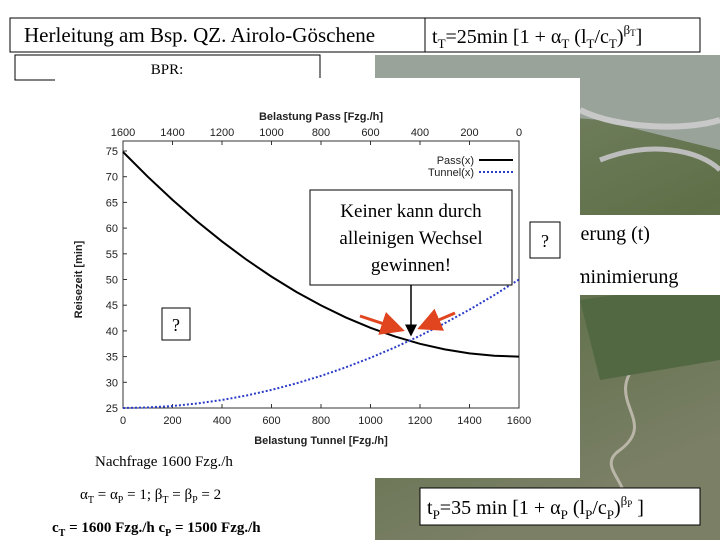 The width and height of the screenshot is (720, 540). Describe the element at coordinates (519, 133) in the screenshot. I see `x2-tick-label: 0` at that location.